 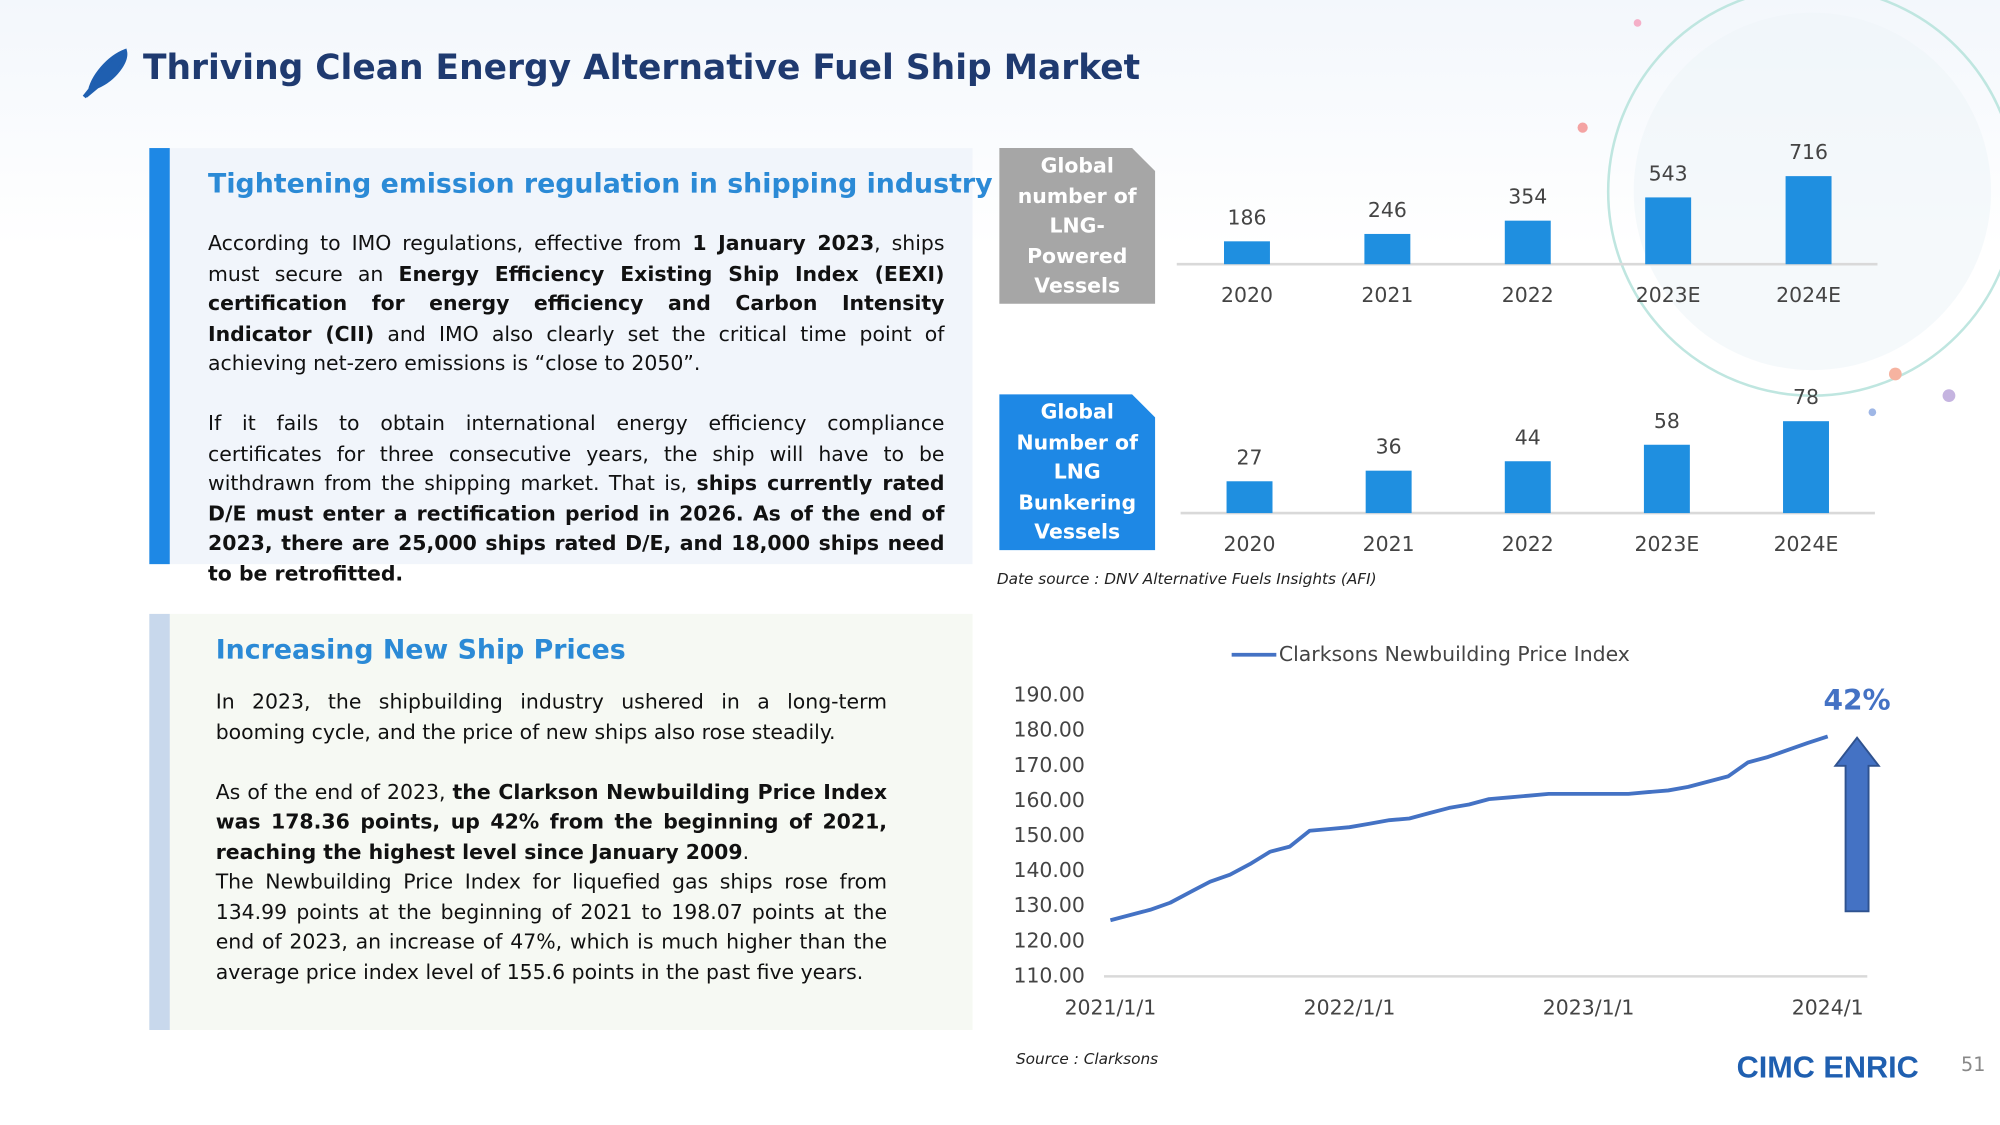 I want to click on y-tick-label: 180.00, so click(x=1048, y=730).